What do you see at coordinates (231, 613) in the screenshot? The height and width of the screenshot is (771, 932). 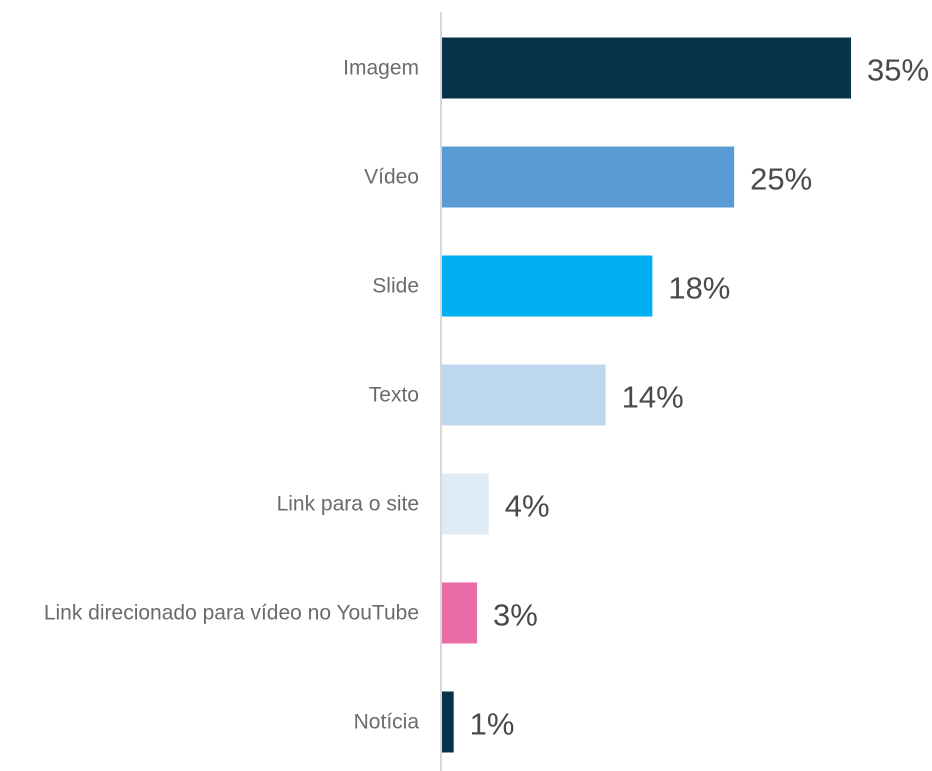 I see `category-label: Link direcionado para vídeo no YouTube` at bounding box center [231, 613].